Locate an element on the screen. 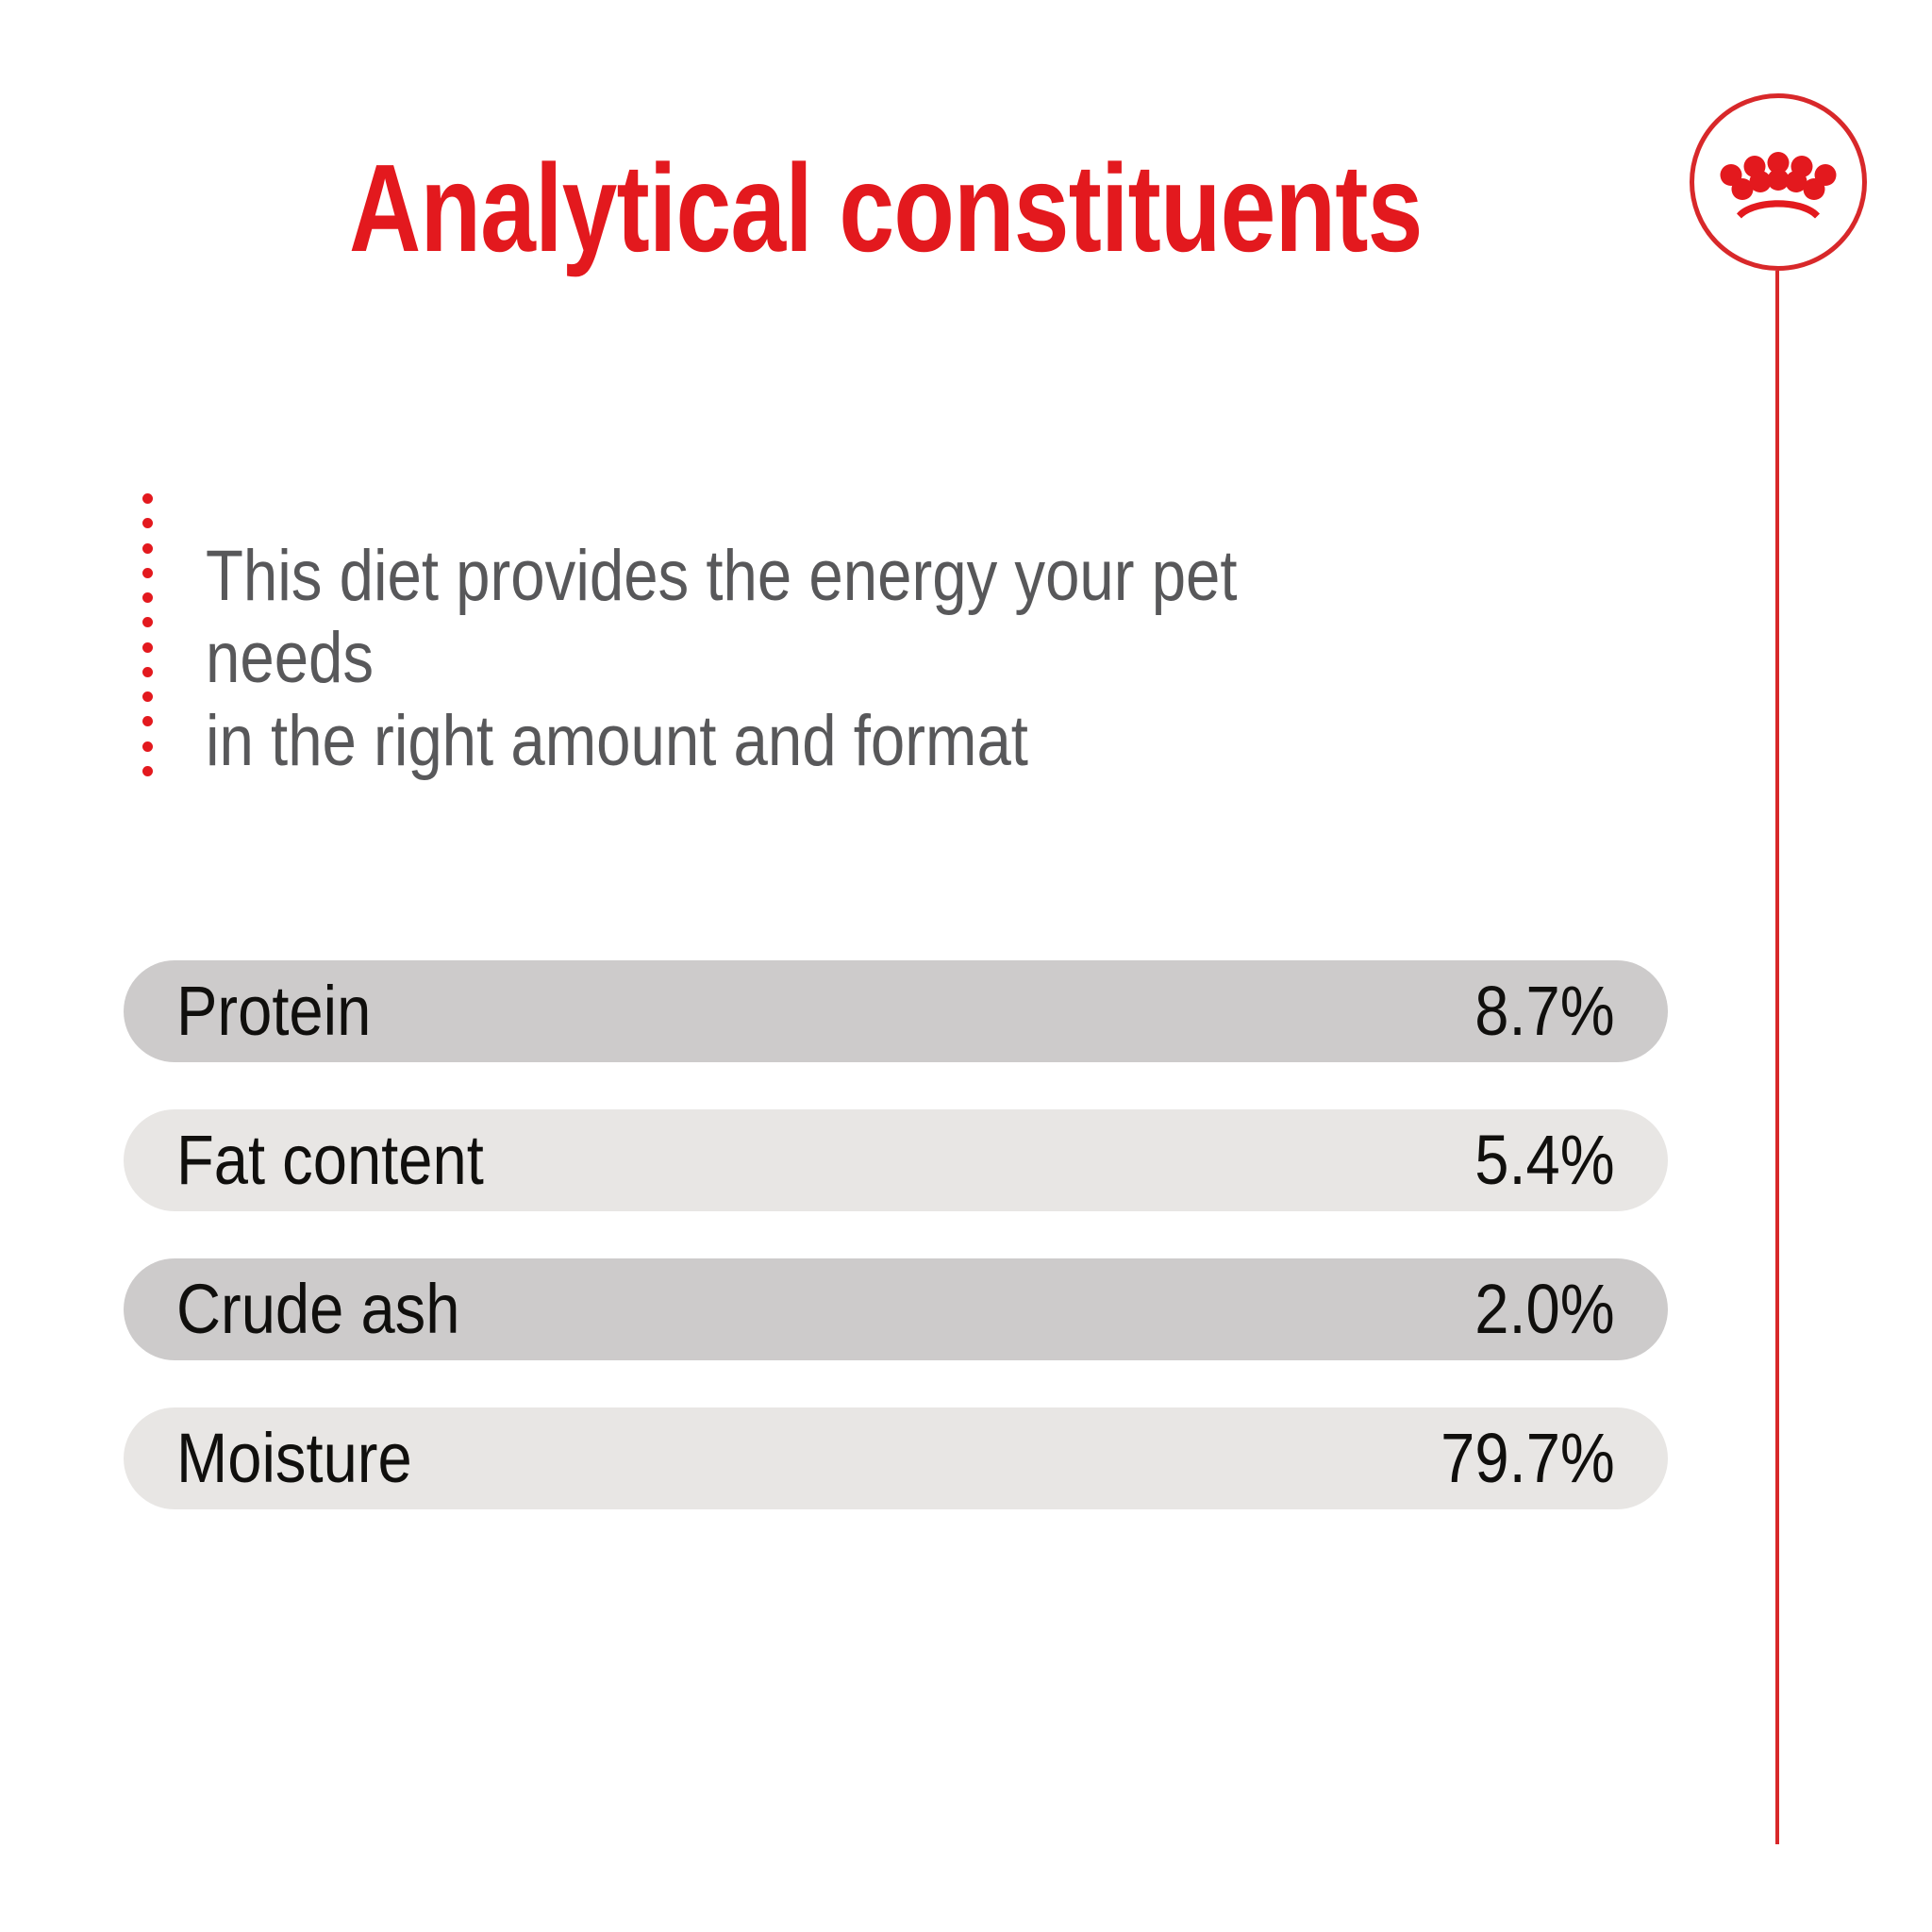 The width and height of the screenshot is (1932, 1932). crown-icon is located at coordinates (1778, 186).